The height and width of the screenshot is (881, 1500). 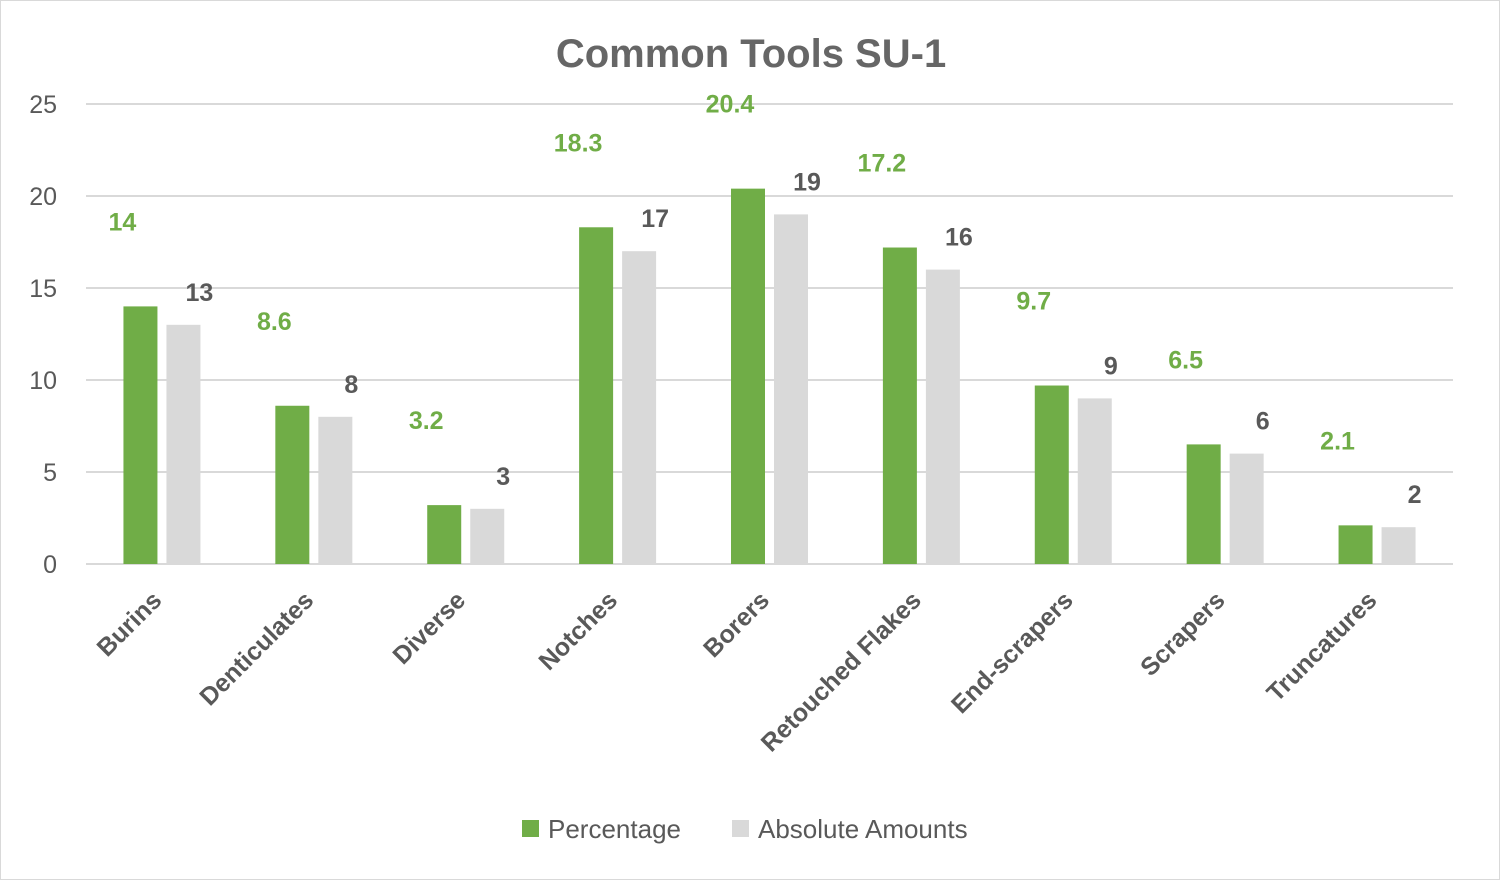 I want to click on data-label: 16, so click(x=959, y=238).